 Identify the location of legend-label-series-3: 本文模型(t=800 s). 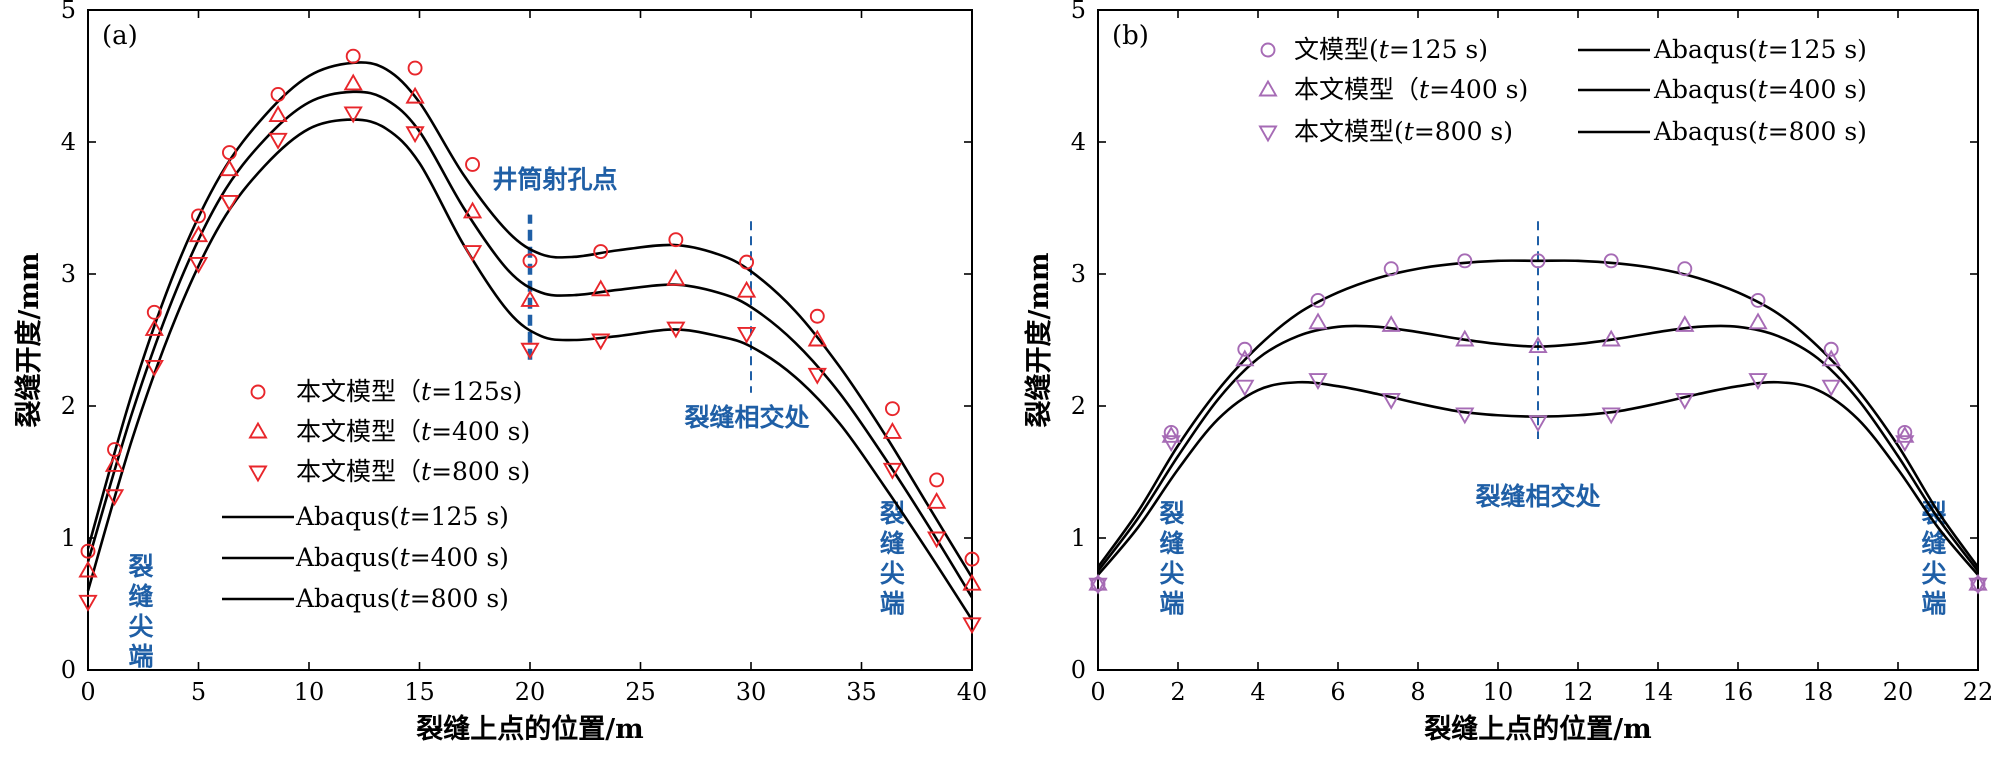
(1403, 131).